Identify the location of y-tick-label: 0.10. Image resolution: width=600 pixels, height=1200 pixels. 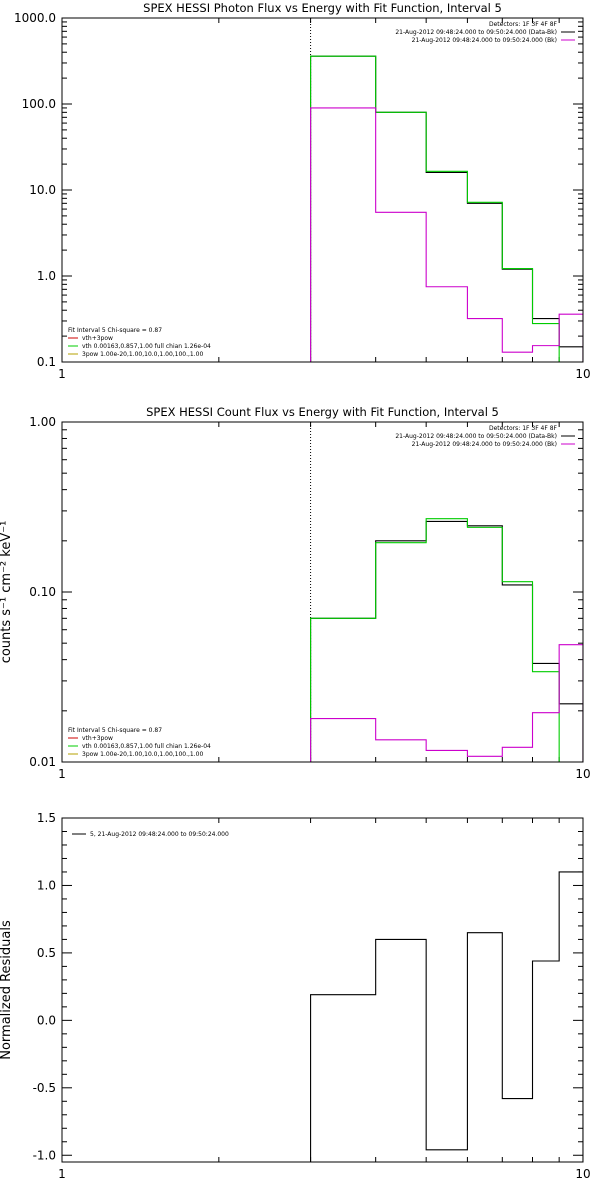
(42, 592).